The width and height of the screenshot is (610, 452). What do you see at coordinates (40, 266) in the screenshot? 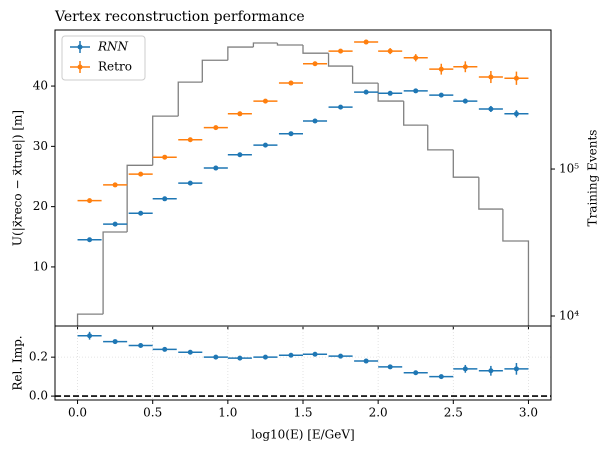
I see `y-tick-label: 10` at bounding box center [40, 266].